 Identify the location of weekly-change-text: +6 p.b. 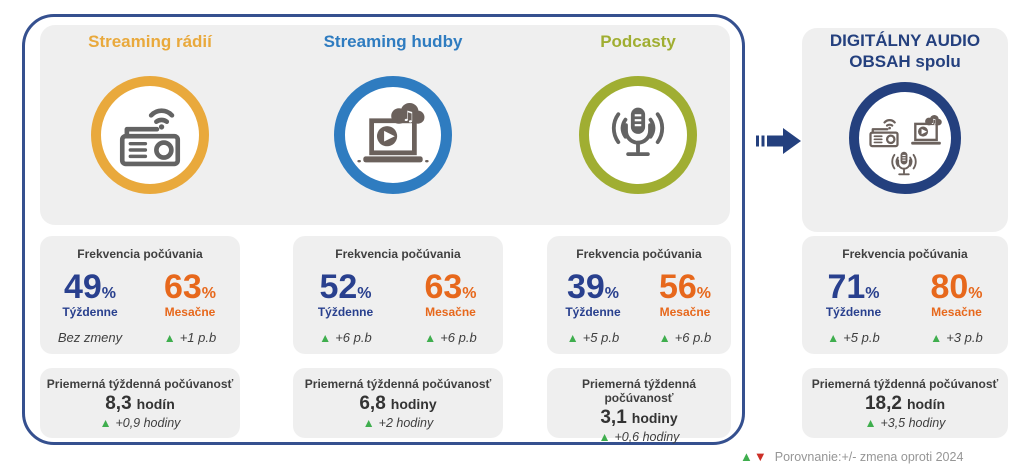
(353, 337).